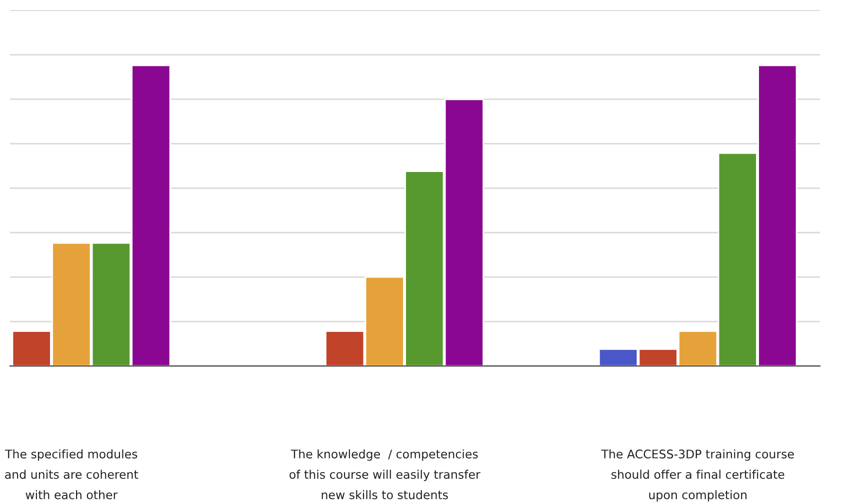 Image resolution: width=846 pixels, height=503 pixels. I want to click on x-tick-label: The ACCESS-3DP training course should offer a final certificate upon completion, so click(697, 475).